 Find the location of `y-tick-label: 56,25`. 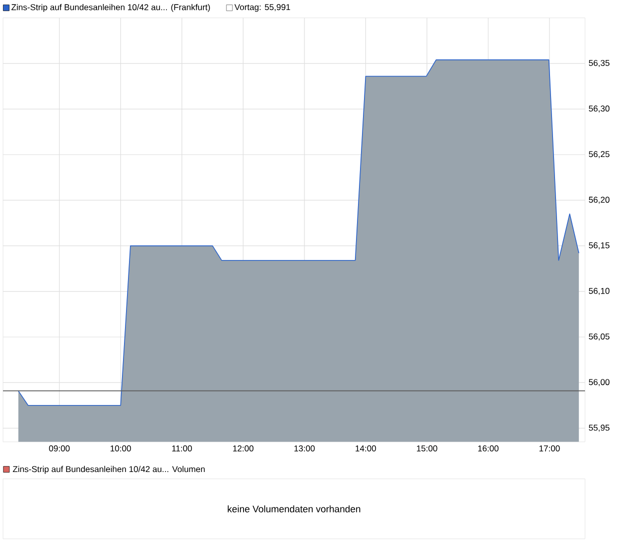

y-tick-label: 56,25 is located at coordinates (599, 154).